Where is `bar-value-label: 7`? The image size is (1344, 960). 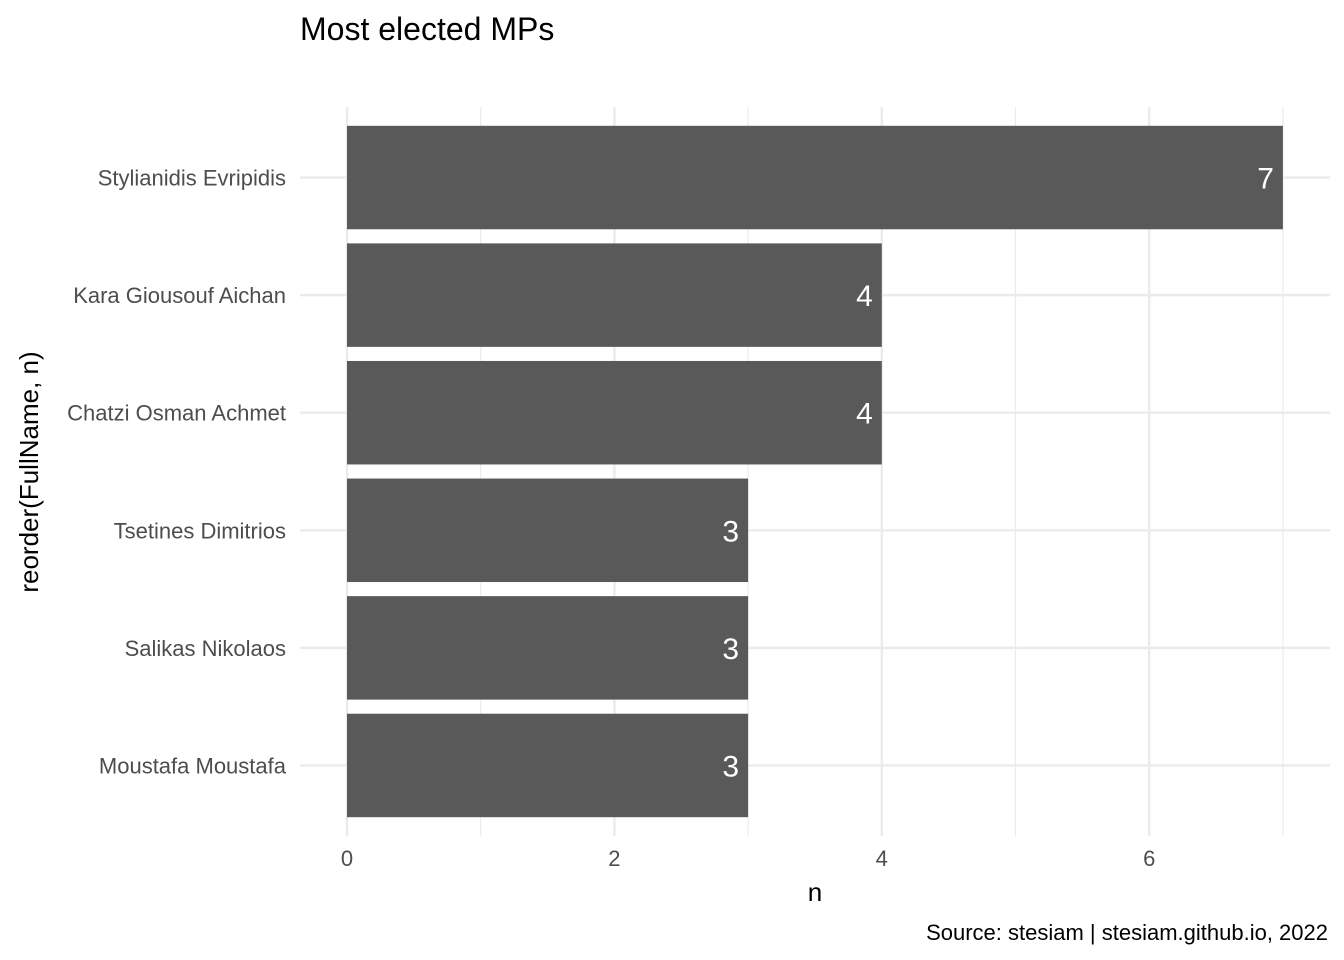 bar-value-label: 7 is located at coordinates (1265, 179).